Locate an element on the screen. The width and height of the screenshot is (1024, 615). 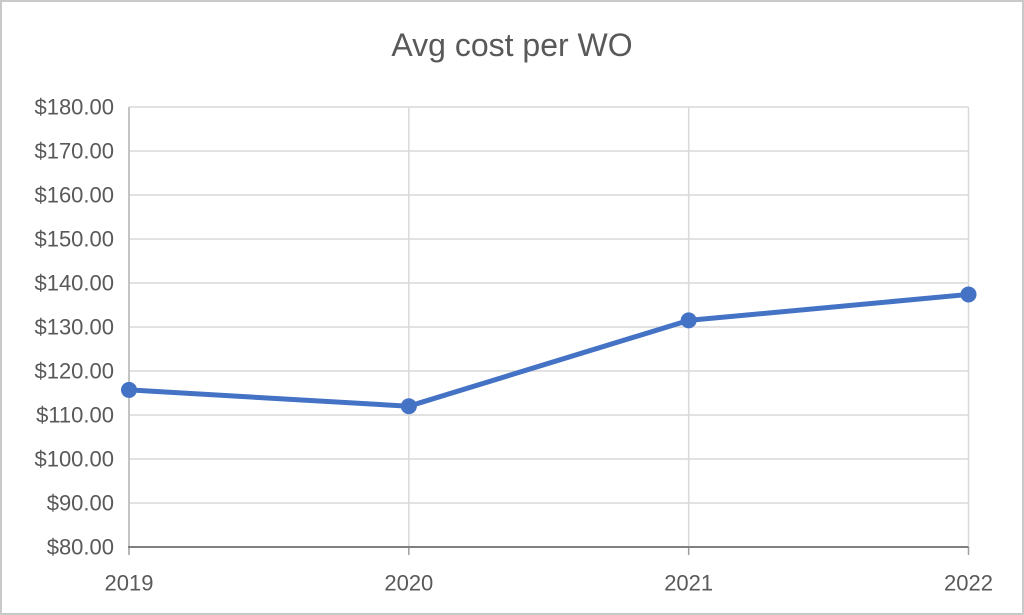
chart-title: Avg cost per WO is located at coordinates (512, 45).